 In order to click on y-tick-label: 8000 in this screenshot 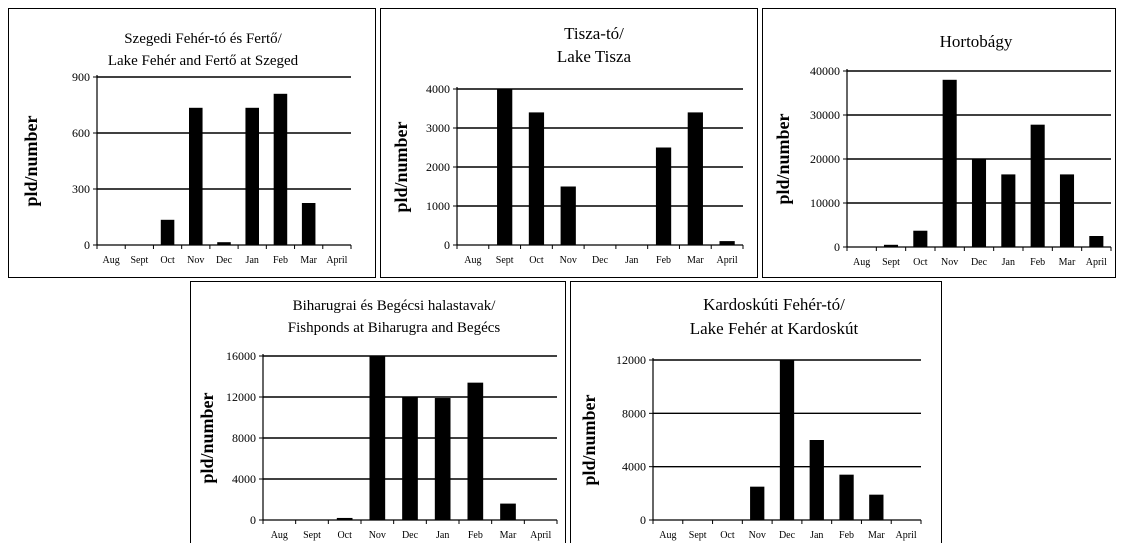, I will do `click(244, 438)`.